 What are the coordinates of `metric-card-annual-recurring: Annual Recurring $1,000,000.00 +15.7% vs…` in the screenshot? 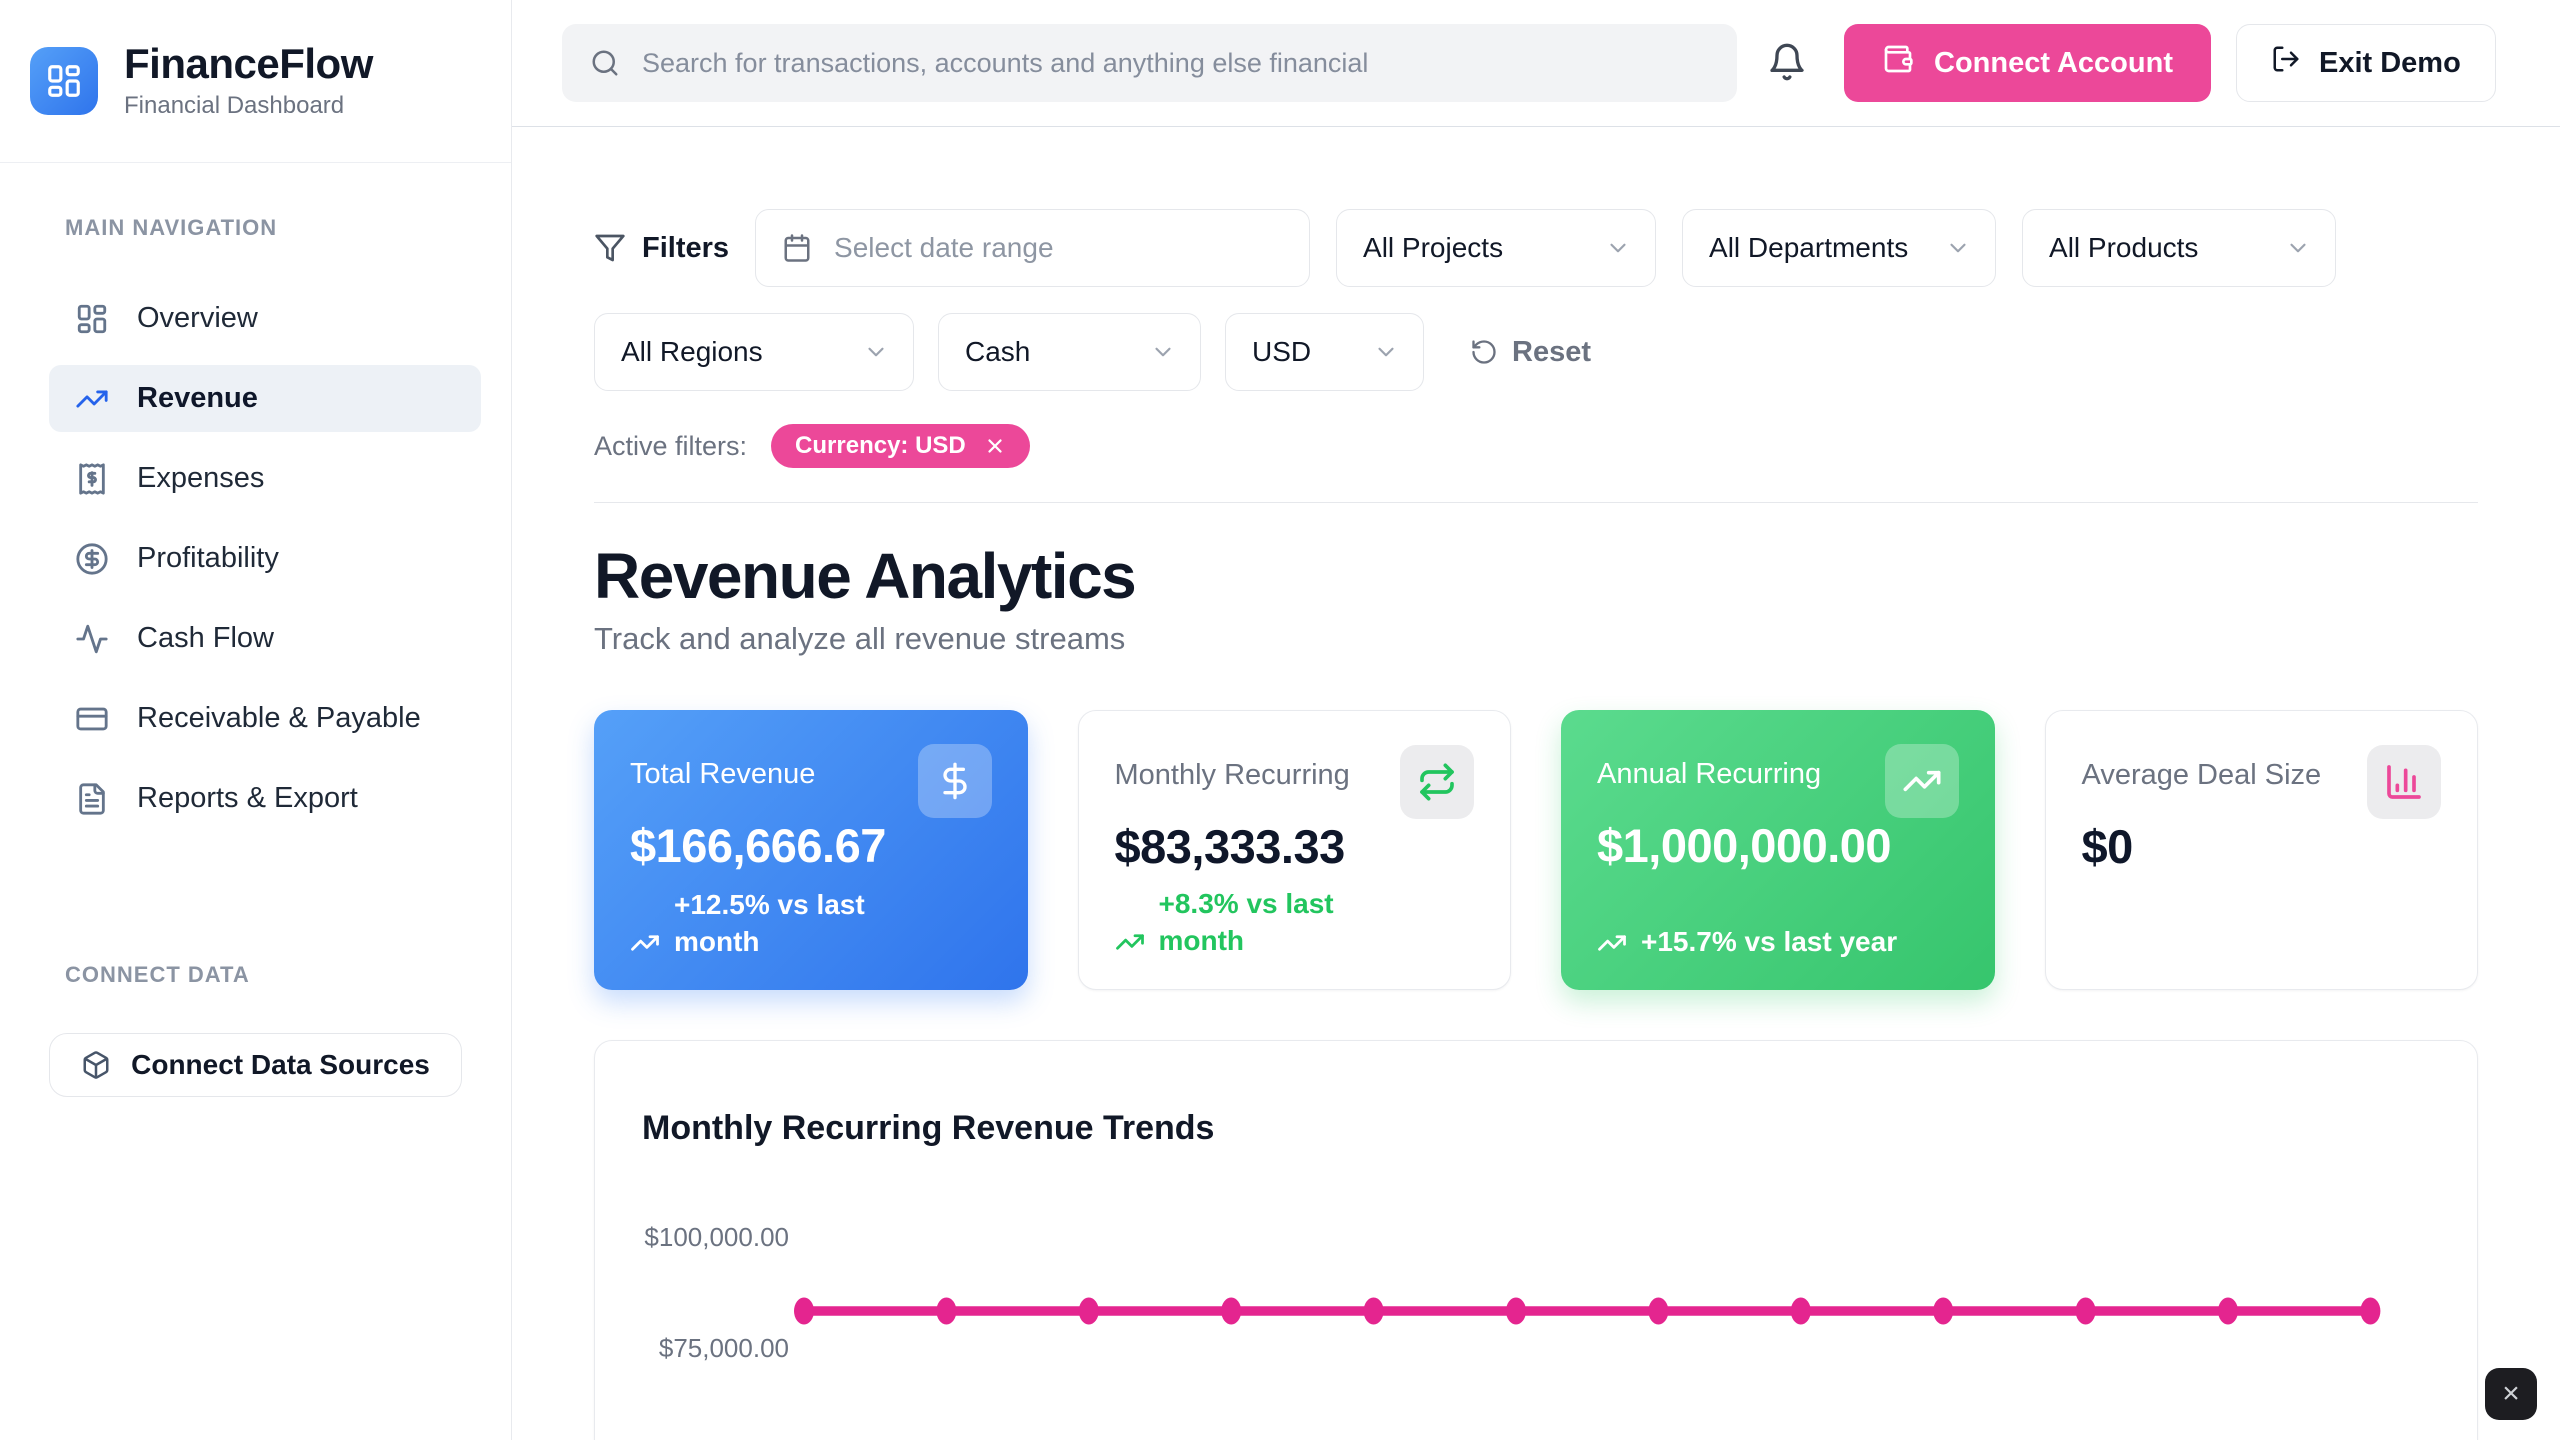 It's located at (1778, 850).